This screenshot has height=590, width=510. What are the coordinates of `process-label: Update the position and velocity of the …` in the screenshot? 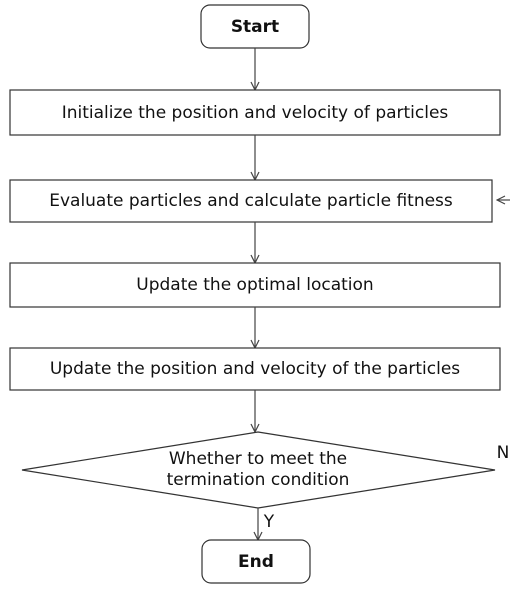 It's located at (255, 369).